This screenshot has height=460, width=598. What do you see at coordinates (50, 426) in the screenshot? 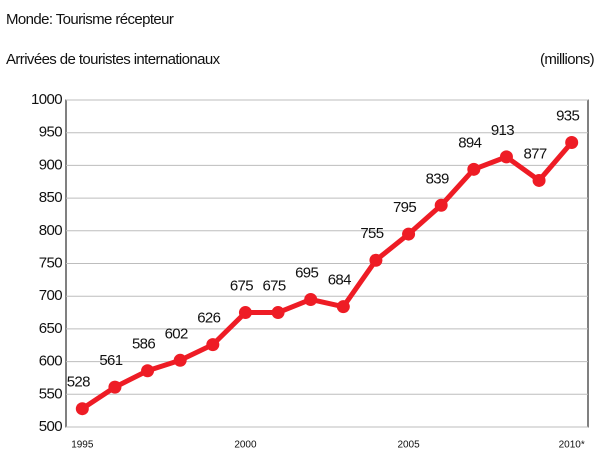
I see `y-tick-label: 500` at bounding box center [50, 426].